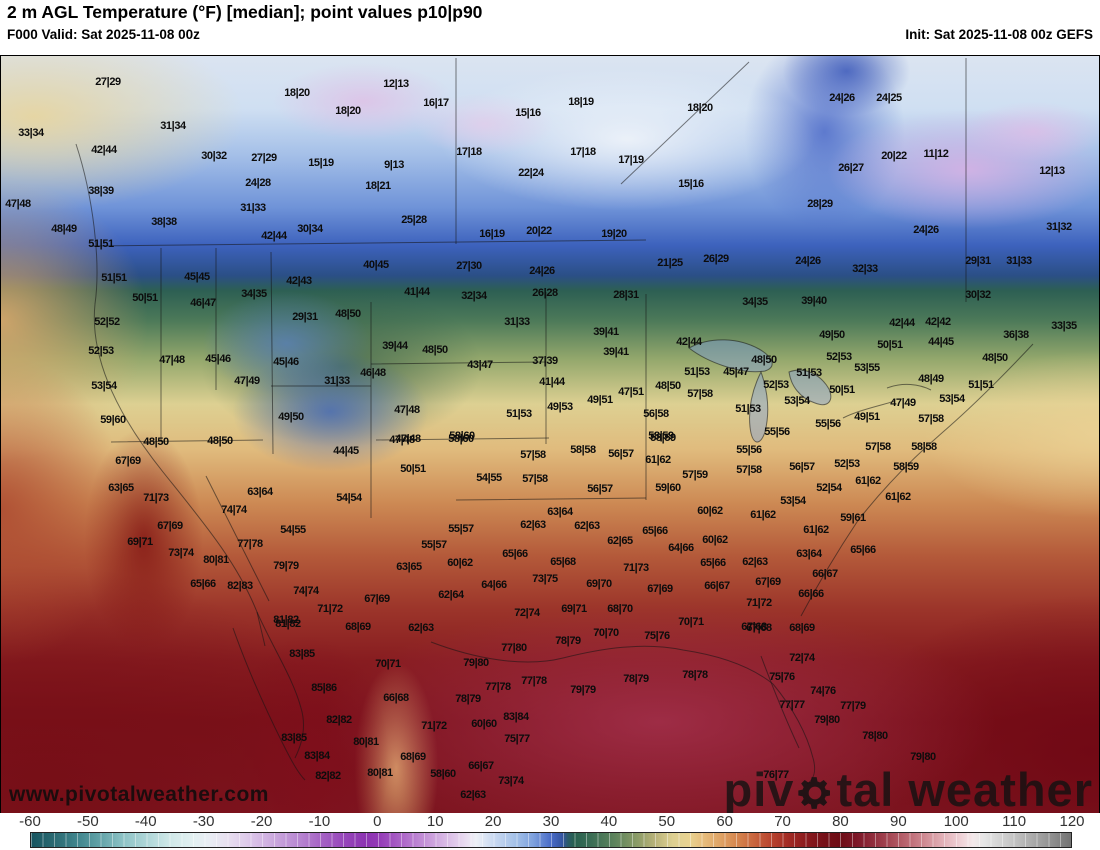 This screenshot has width=1100, height=850. What do you see at coordinates (631, 392) in the screenshot?
I see `point-value: 47|51` at bounding box center [631, 392].